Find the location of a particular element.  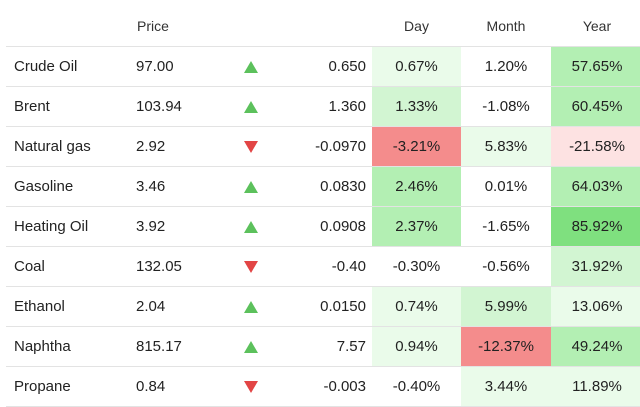

header-price: Price is located at coordinates (153, 26).